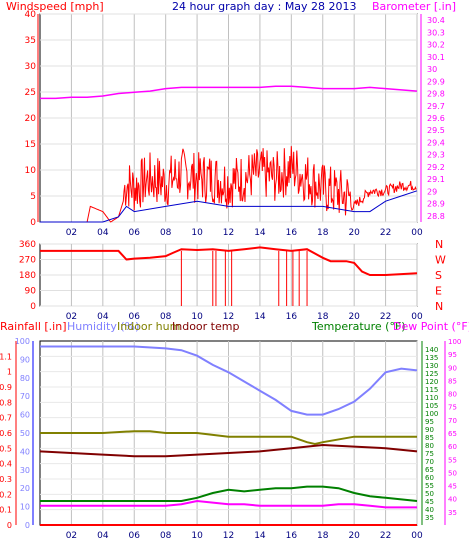  Describe the element at coordinates (228, 317) in the screenshot. I see `panel-direction-x-tick: 12` at that location.